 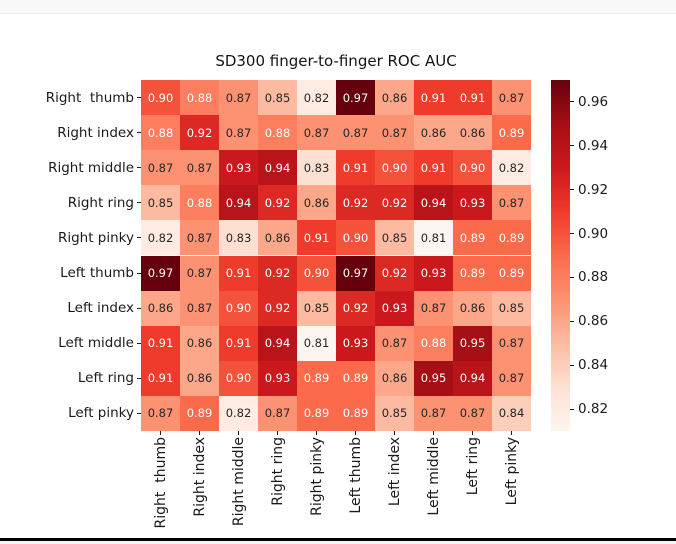 I want to click on window-bottom-edge, so click(x=338, y=539).